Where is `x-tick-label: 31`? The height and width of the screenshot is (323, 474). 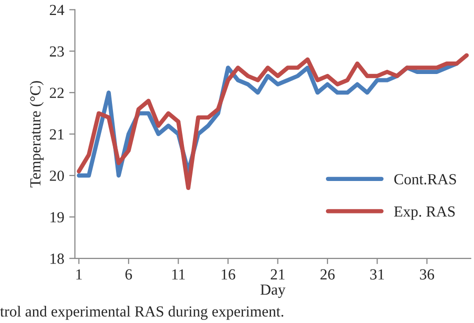
x-tick-label: 31 is located at coordinates (377, 274).